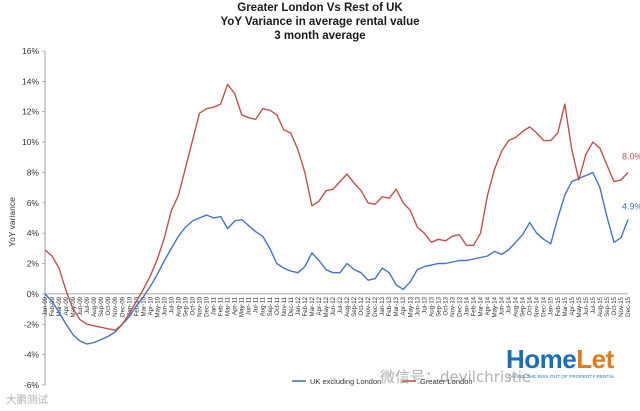 The height and width of the screenshot is (411, 640). Describe the element at coordinates (410, 306) in the screenshot. I see `x-tick-label: May-13` at that location.